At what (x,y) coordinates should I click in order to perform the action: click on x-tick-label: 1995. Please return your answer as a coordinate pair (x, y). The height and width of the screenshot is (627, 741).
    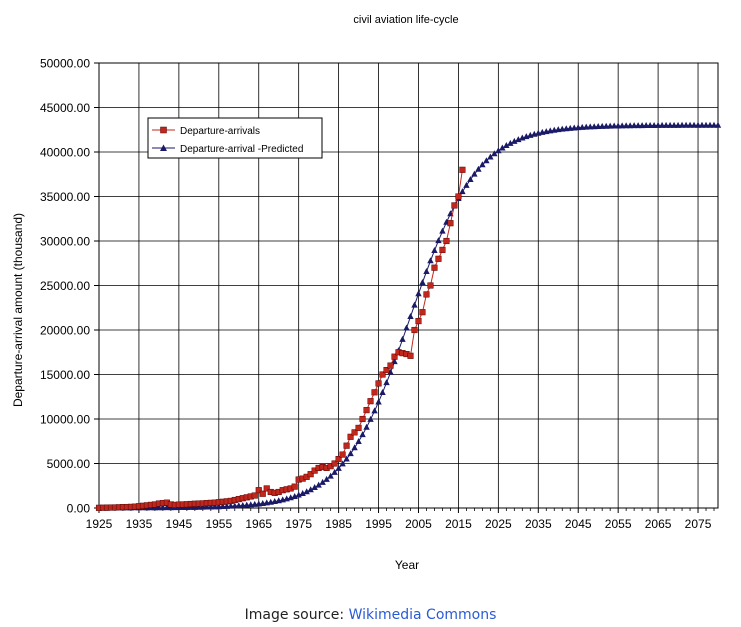
    Looking at the image, I should click on (378, 524).